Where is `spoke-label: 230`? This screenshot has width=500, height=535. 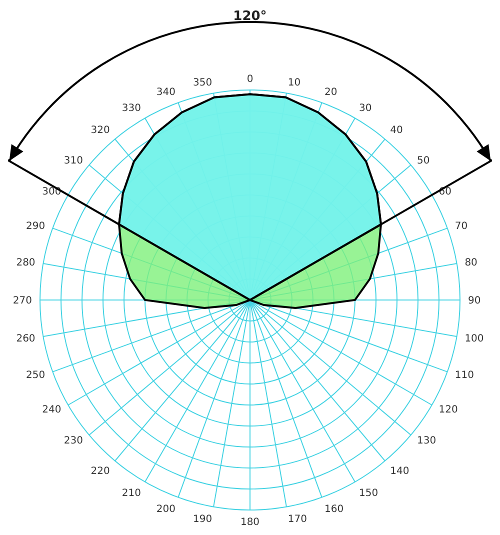
spoke-label: 230 is located at coordinates (73, 441).